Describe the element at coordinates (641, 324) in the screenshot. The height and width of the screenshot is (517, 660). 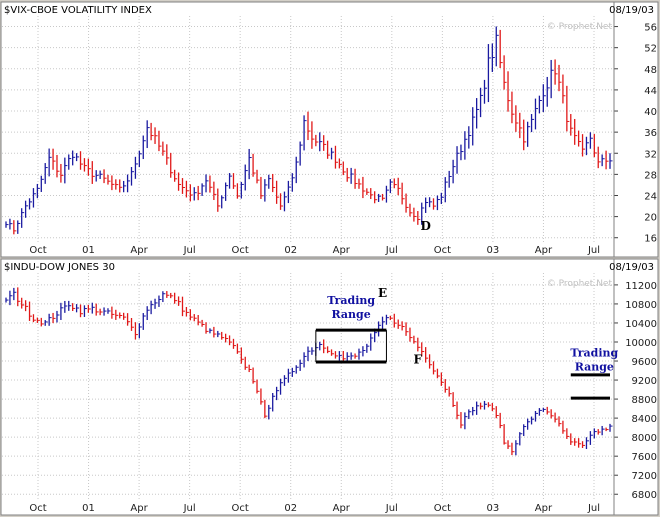
I see `y-tick-label: 10400` at that location.